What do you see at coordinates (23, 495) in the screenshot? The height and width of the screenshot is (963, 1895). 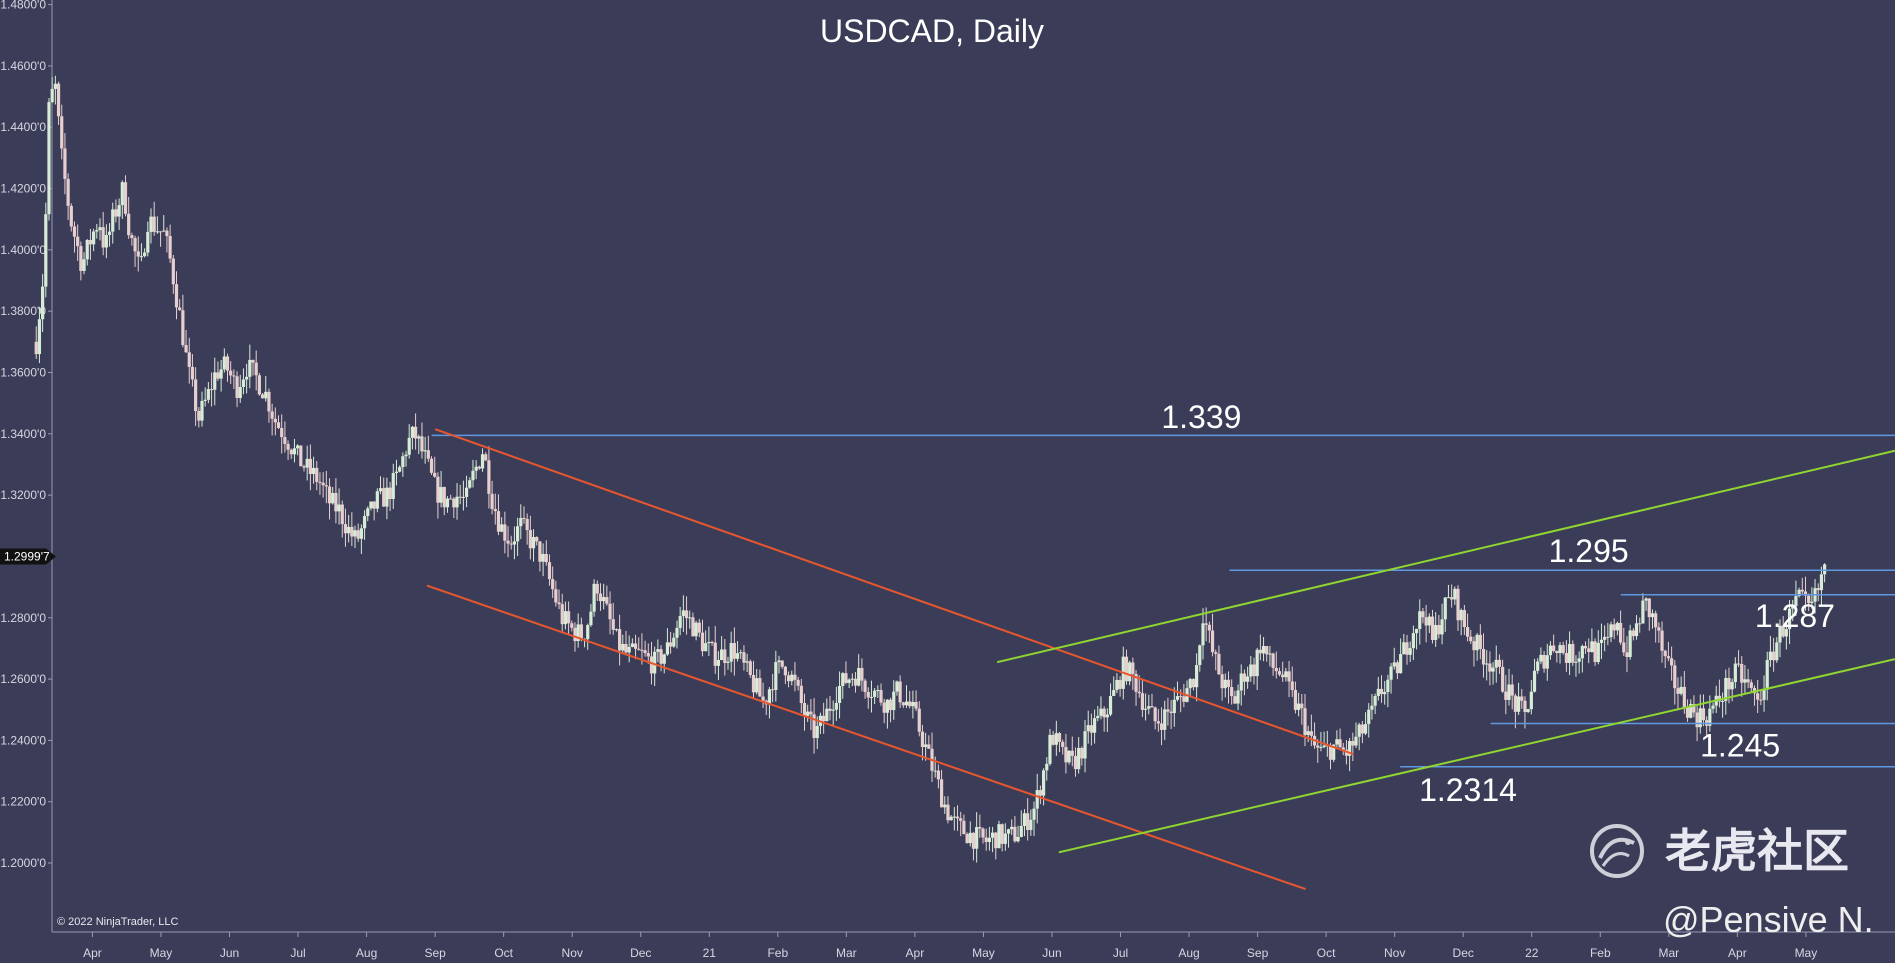 I see `y-tick-label: 1.3200'0` at bounding box center [23, 495].